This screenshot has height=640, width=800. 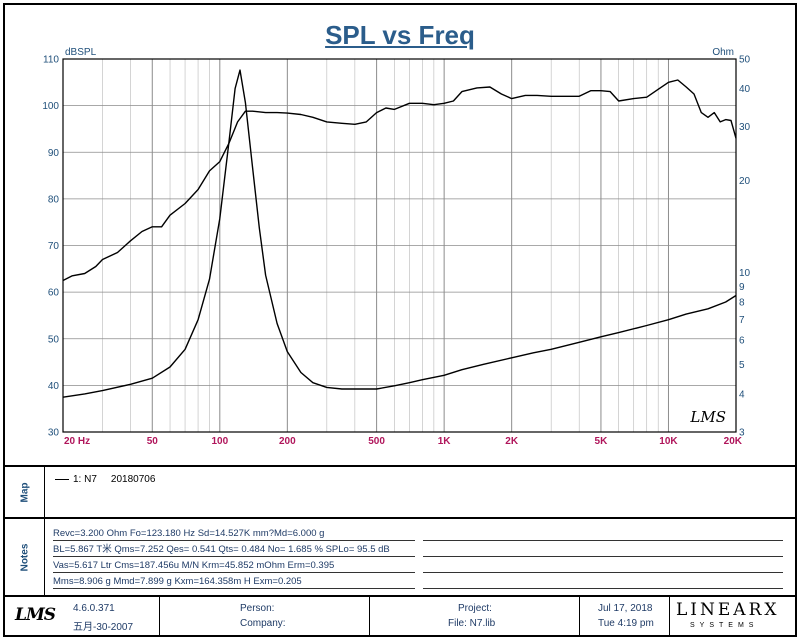 I want to click on x-tick-label: 5K, so click(x=602, y=441).